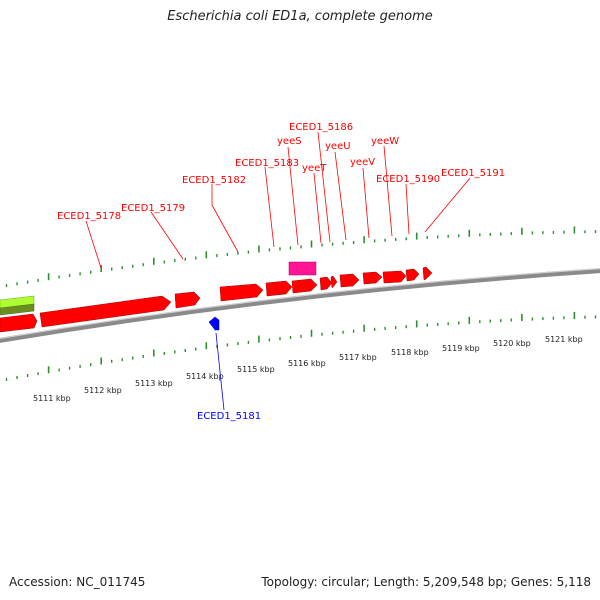 The image size is (600, 600). I want to click on inner-tick-marks, so click(301, 346).